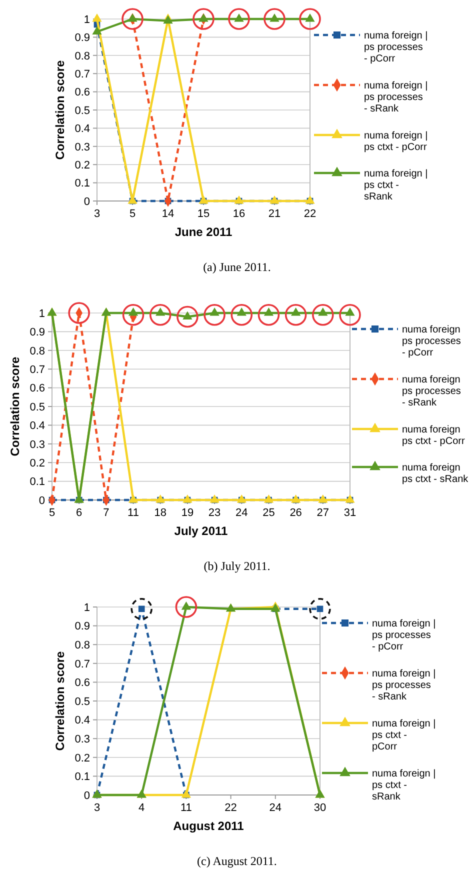 The image size is (474, 874). I want to click on text: (b) July 2011., so click(237, 566).